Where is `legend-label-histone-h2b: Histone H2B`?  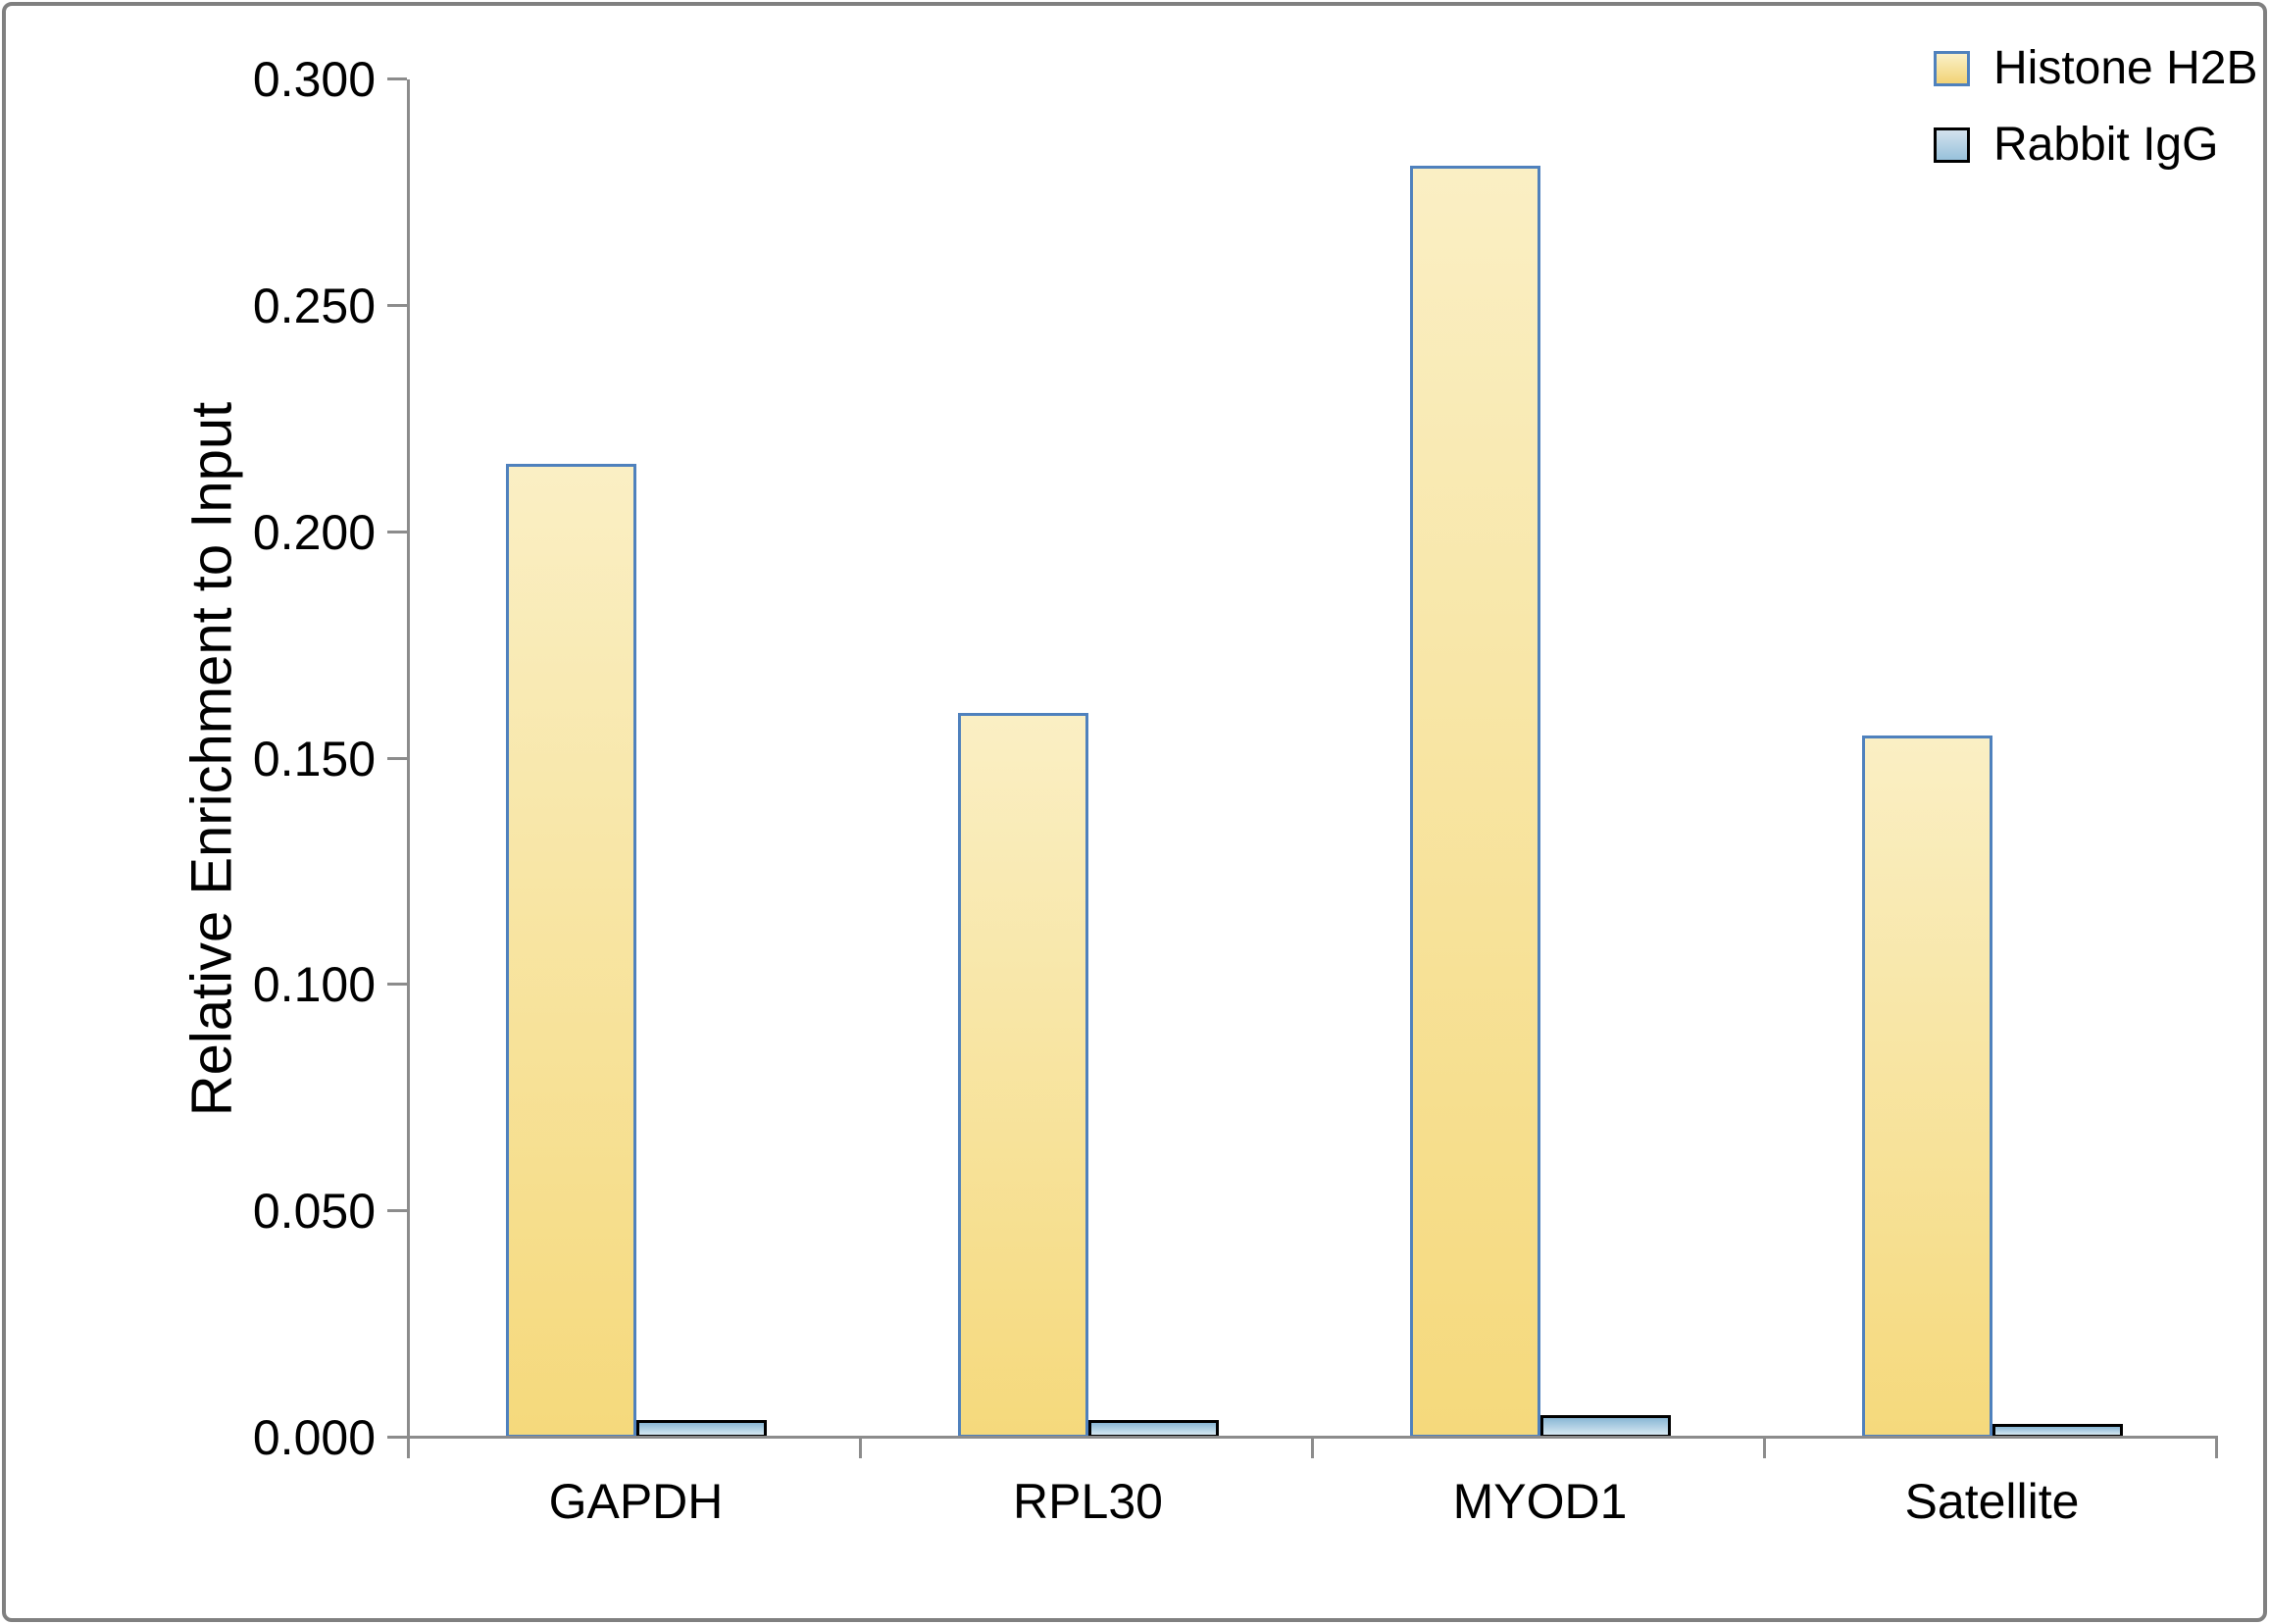
legend-label-histone-h2b: Histone H2B is located at coordinates (2125, 68).